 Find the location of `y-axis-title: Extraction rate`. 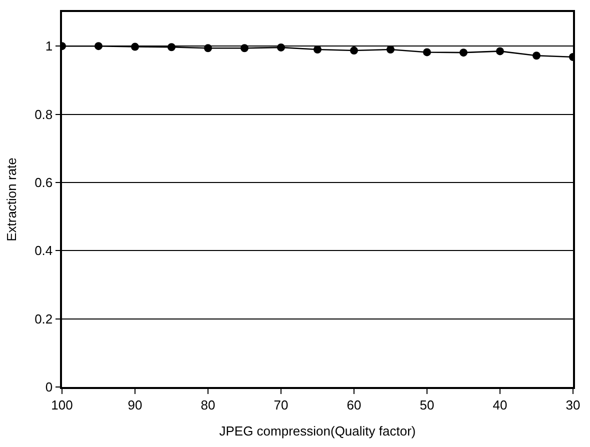

y-axis-title: Extraction rate is located at coordinates (12, 200).